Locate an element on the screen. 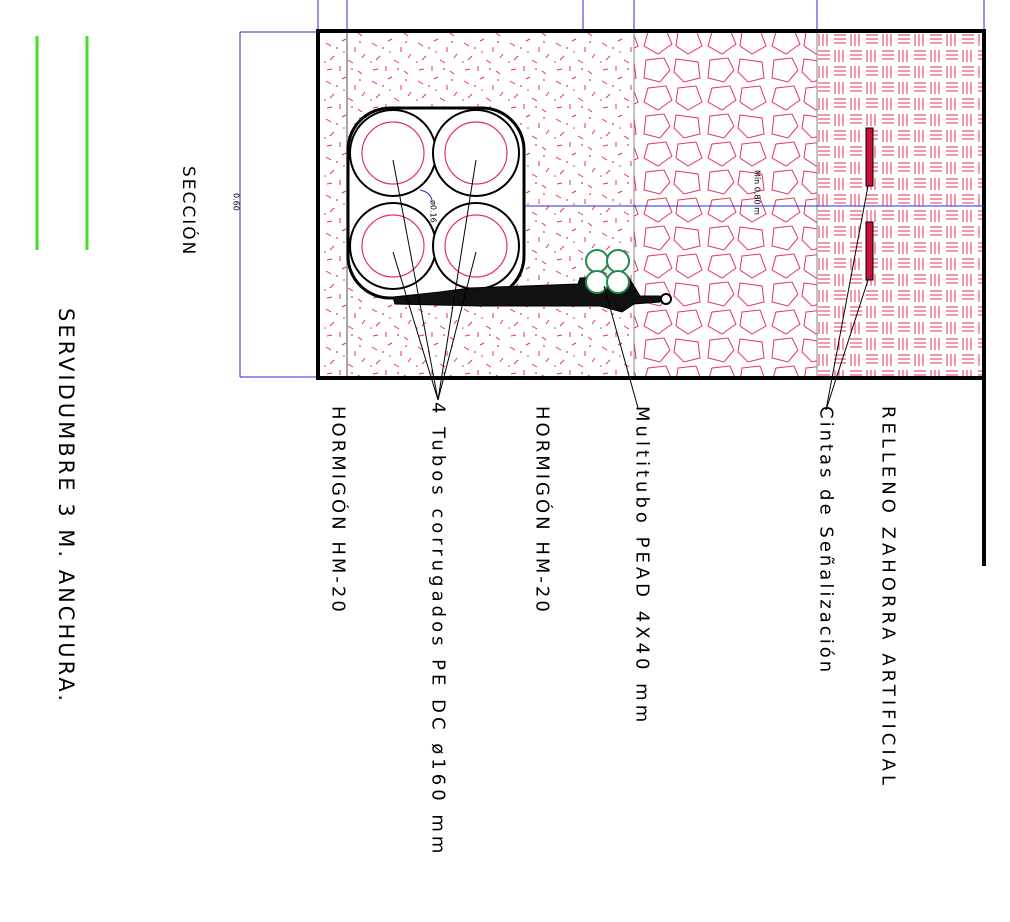  leader-lines is located at coordinates (630, 285).